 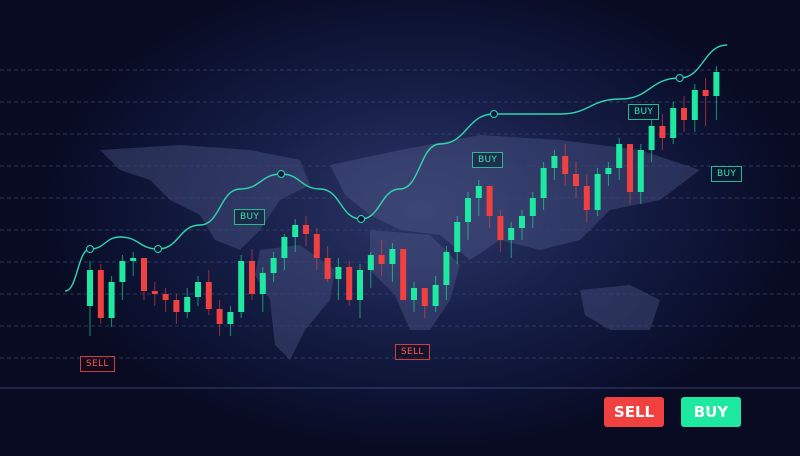 I want to click on map-north-america, so click(x=205, y=197).